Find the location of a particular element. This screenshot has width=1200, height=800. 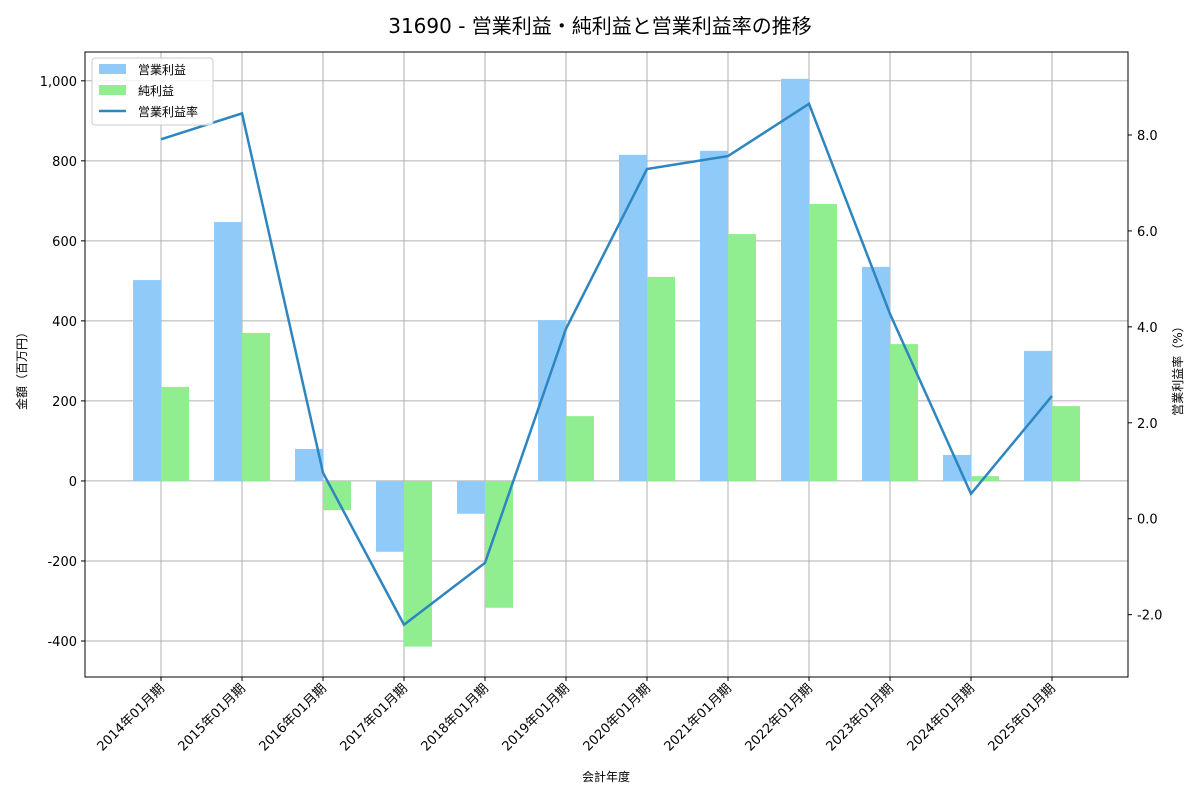

y-tick-label: 1,000 is located at coordinates (58, 82).